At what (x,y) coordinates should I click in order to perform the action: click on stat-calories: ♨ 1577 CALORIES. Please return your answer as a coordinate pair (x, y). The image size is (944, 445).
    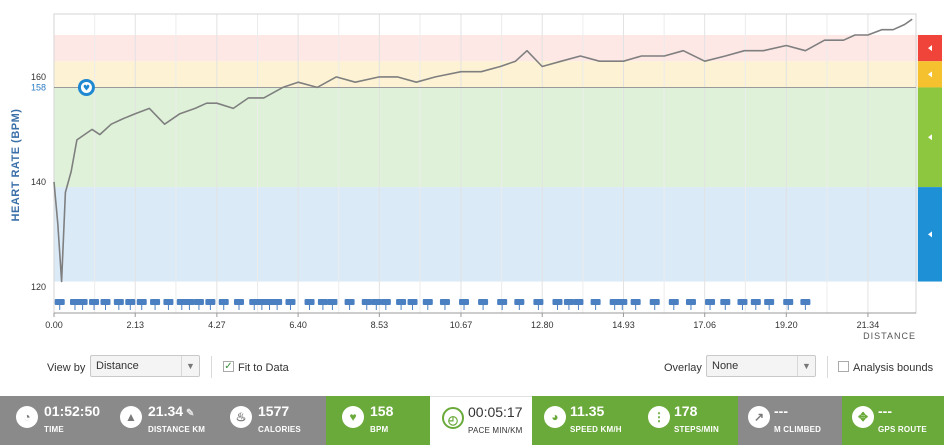
    Looking at the image, I should click on (270, 420).